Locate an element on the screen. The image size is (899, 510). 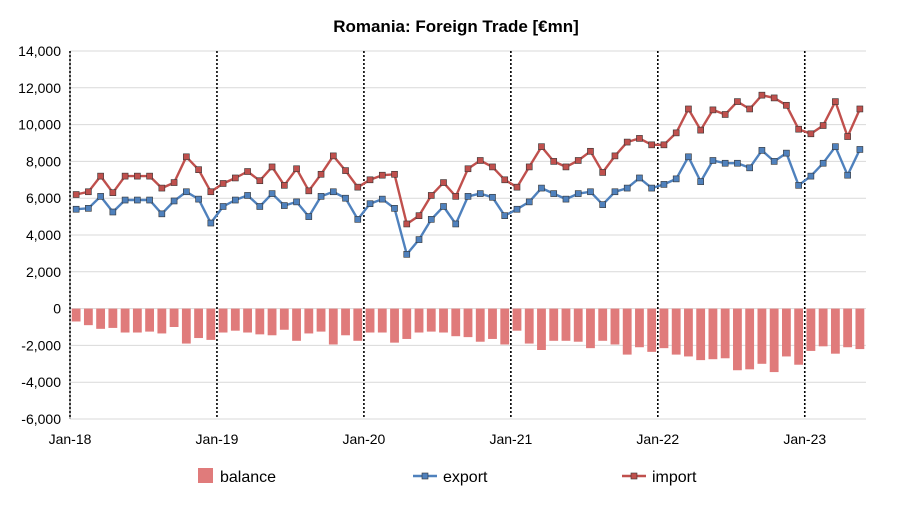
y-tick-label: 0 is located at coordinates (57, 309).